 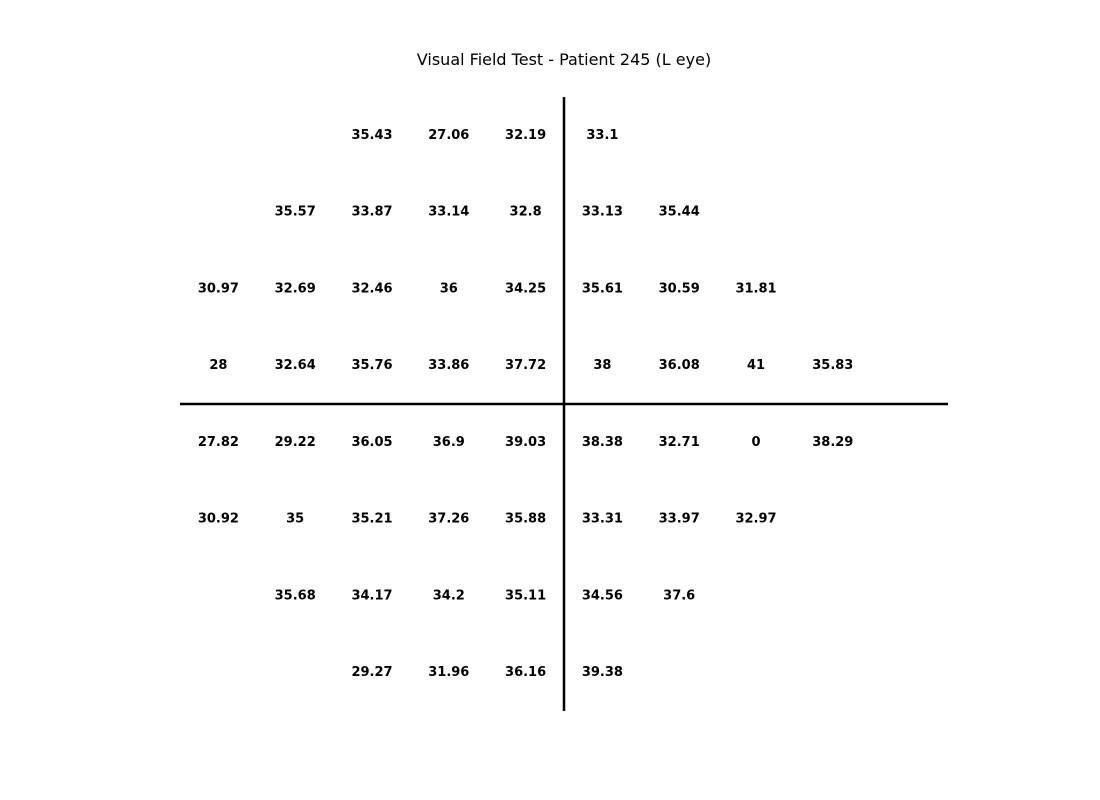 I want to click on threshold-value: 33.14, so click(x=448, y=212).